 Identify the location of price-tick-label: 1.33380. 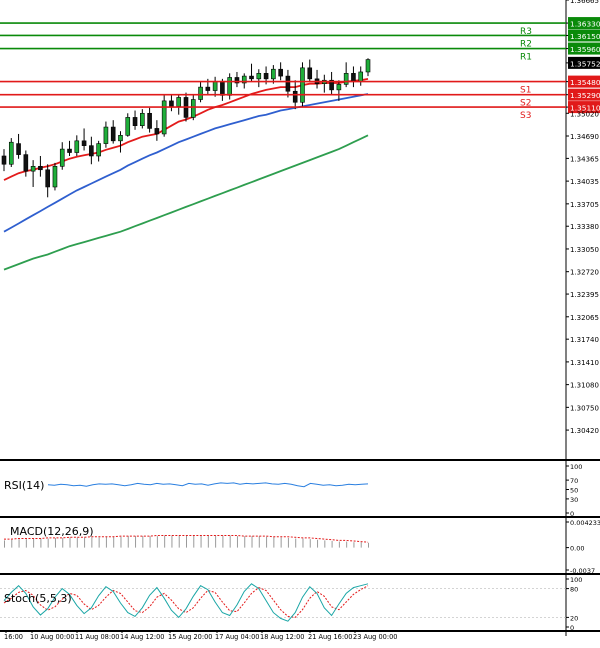
(584, 227).